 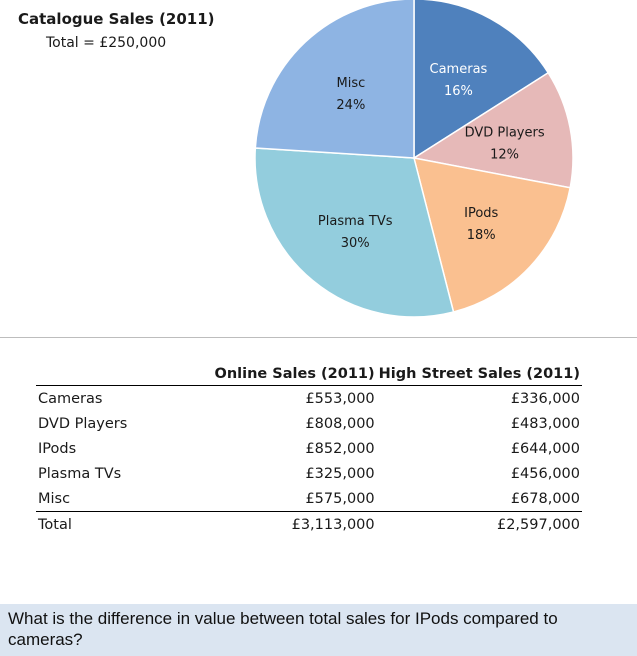 I want to click on high-street-sales-value: £644,000, so click(x=545, y=448).